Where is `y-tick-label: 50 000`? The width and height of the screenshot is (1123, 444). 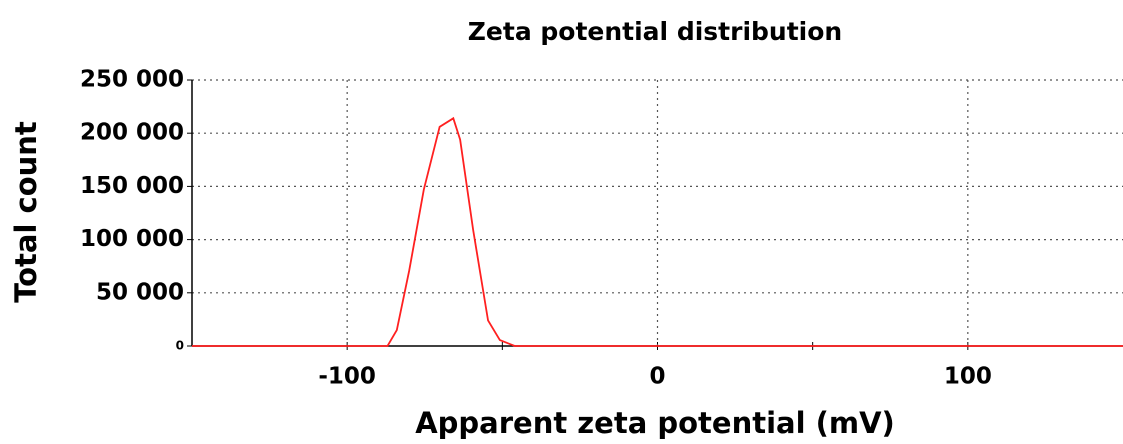 y-tick-label: 50 000 is located at coordinates (140, 292).